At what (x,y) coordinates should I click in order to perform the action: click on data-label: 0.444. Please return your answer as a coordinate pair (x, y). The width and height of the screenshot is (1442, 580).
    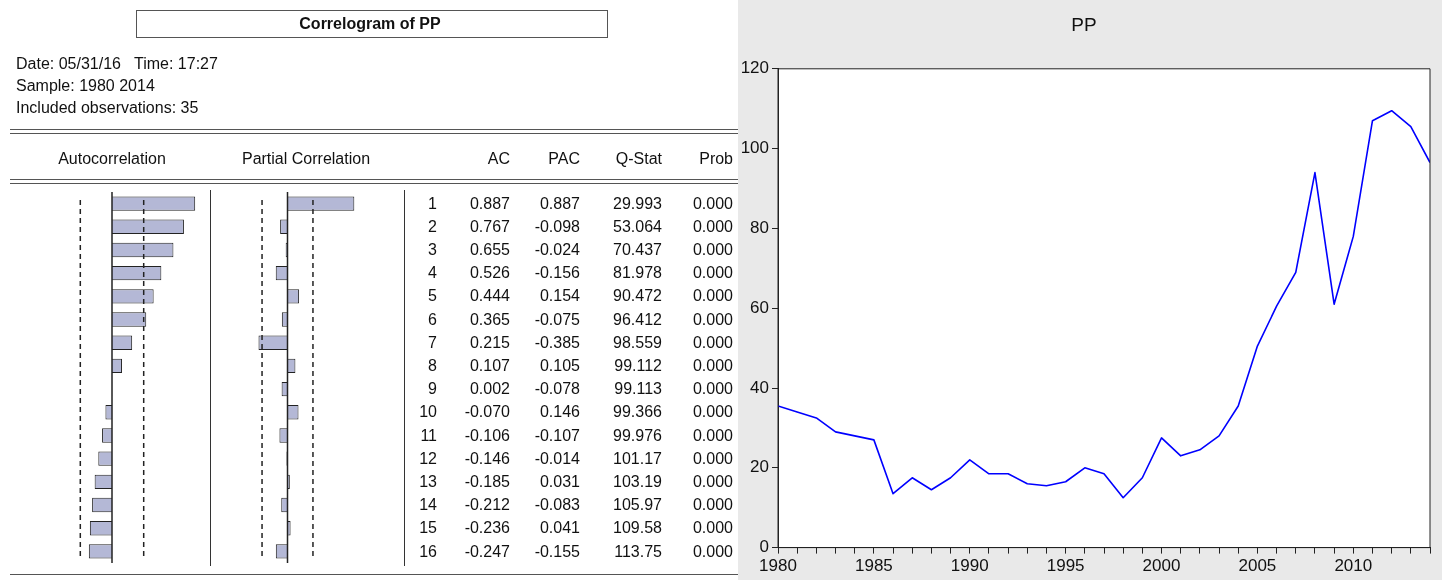
    Looking at the image, I should click on (489, 296).